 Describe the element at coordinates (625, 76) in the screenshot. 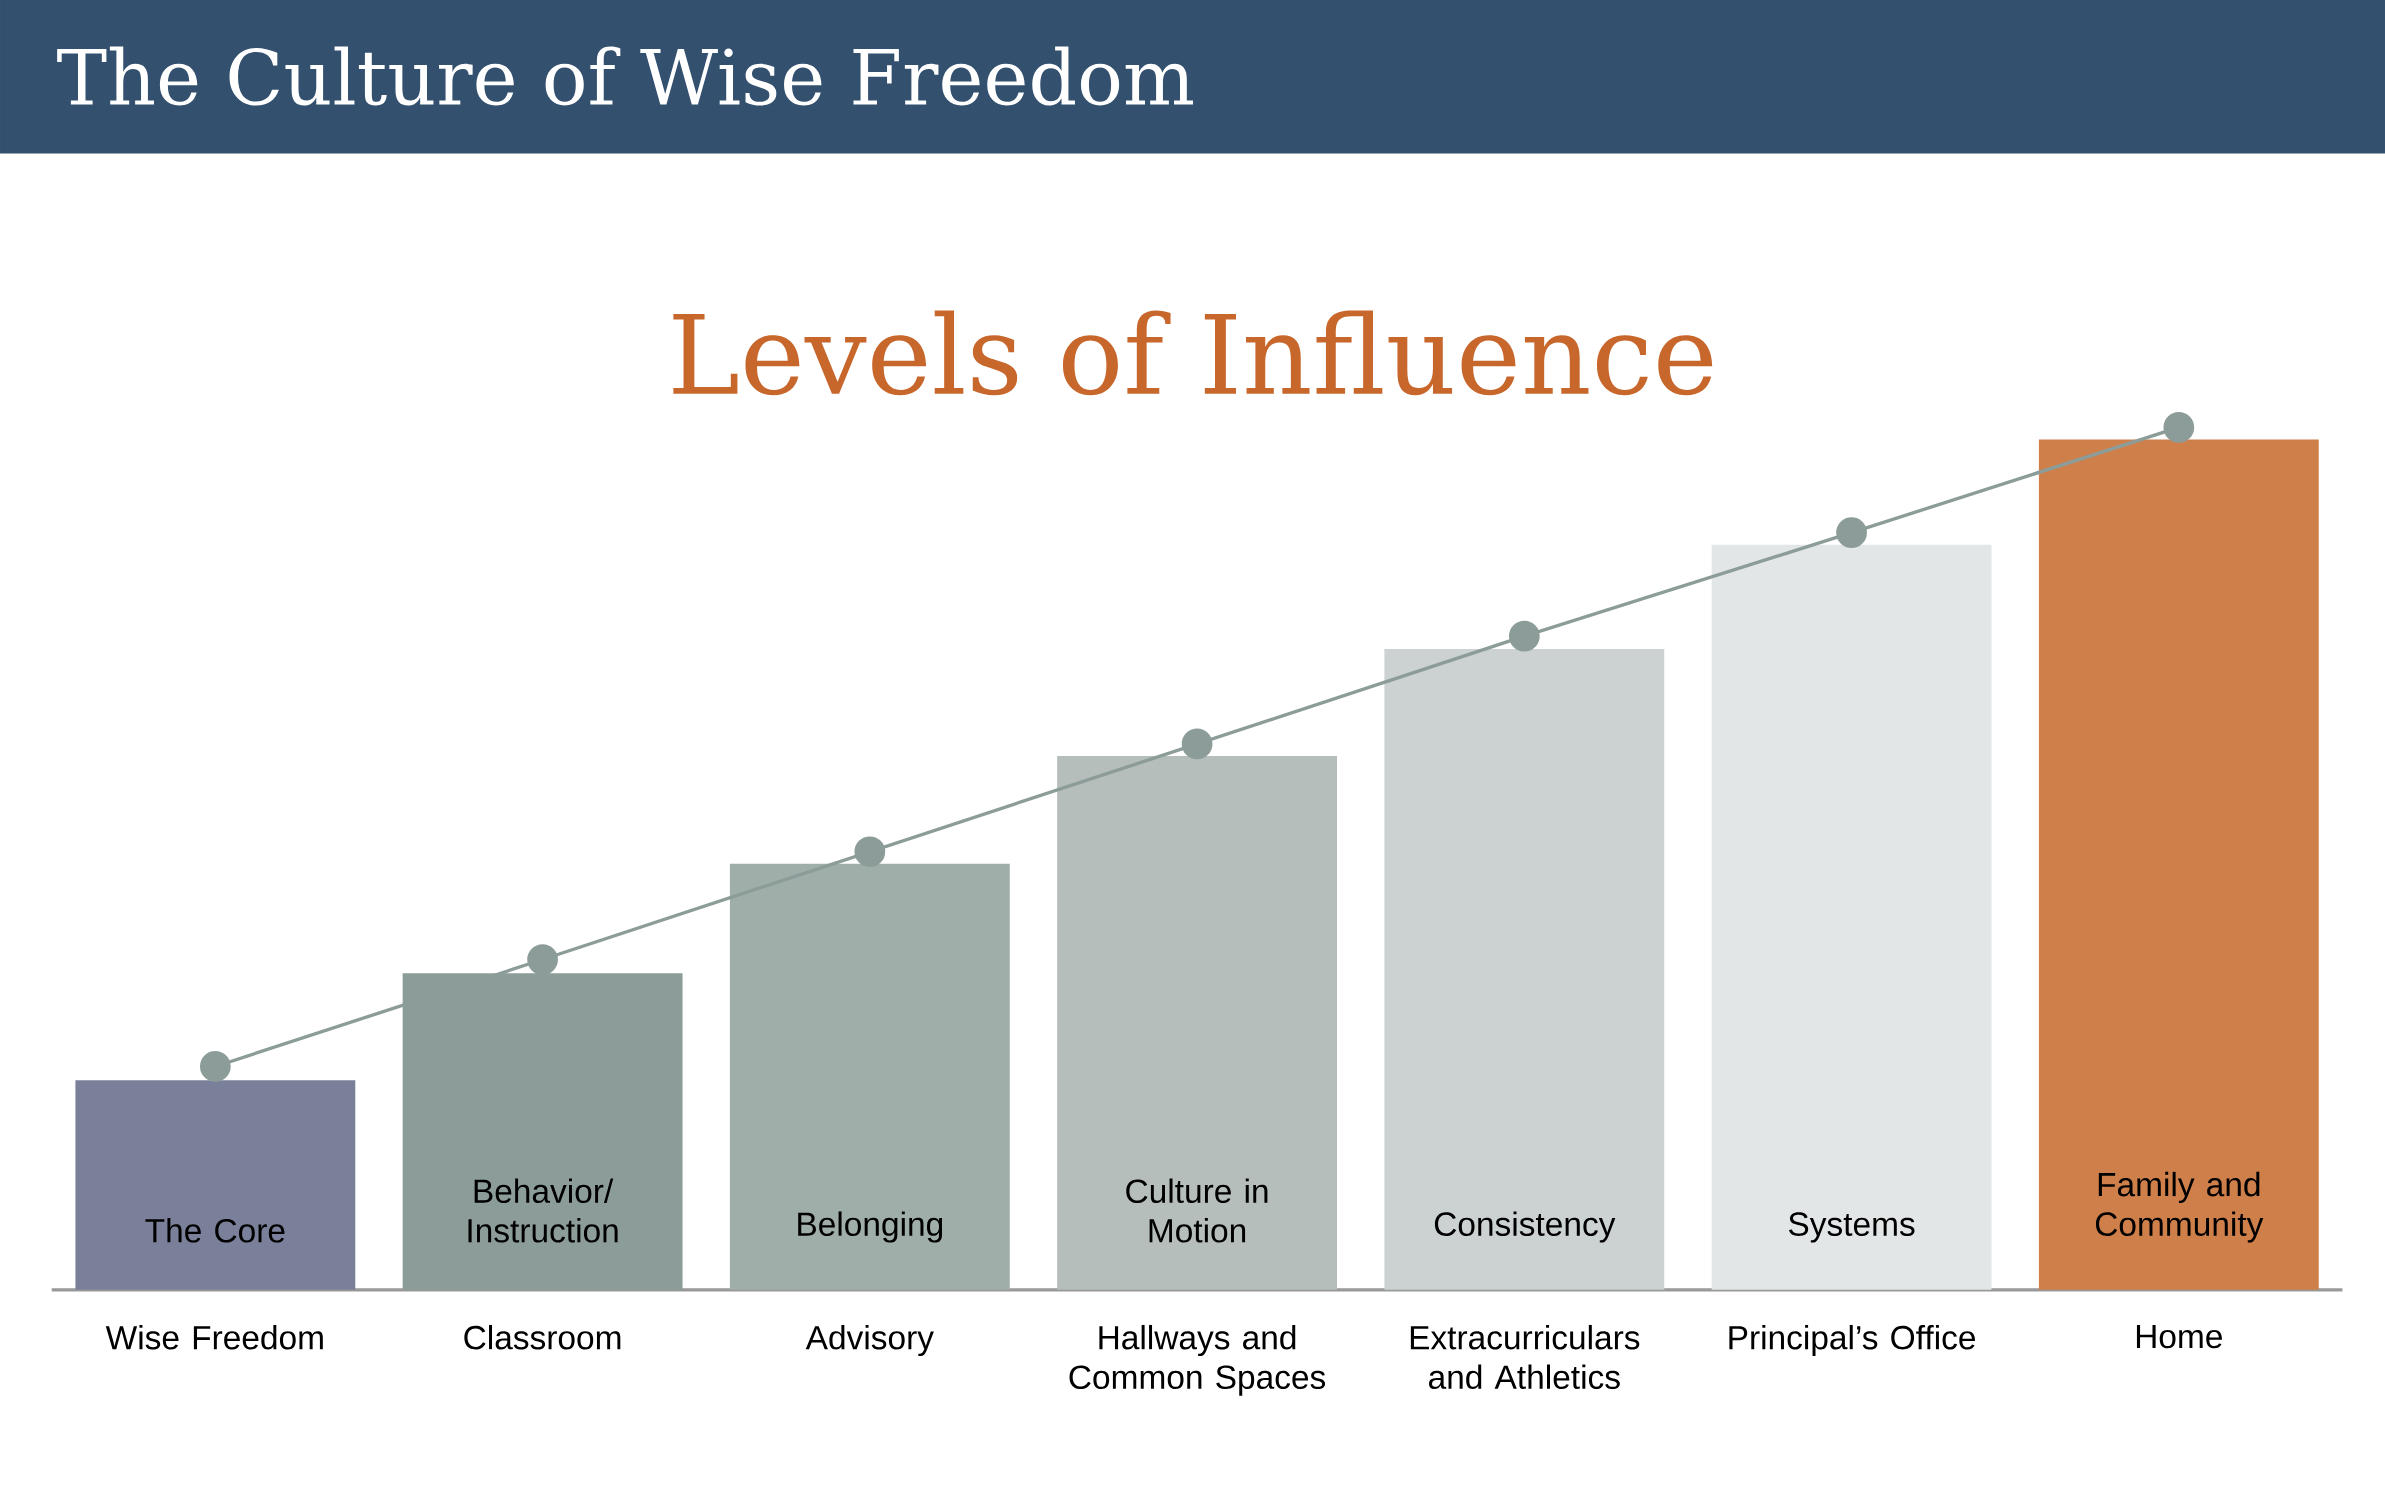

I see `chart-title: The Culture of Wise Freedom` at that location.